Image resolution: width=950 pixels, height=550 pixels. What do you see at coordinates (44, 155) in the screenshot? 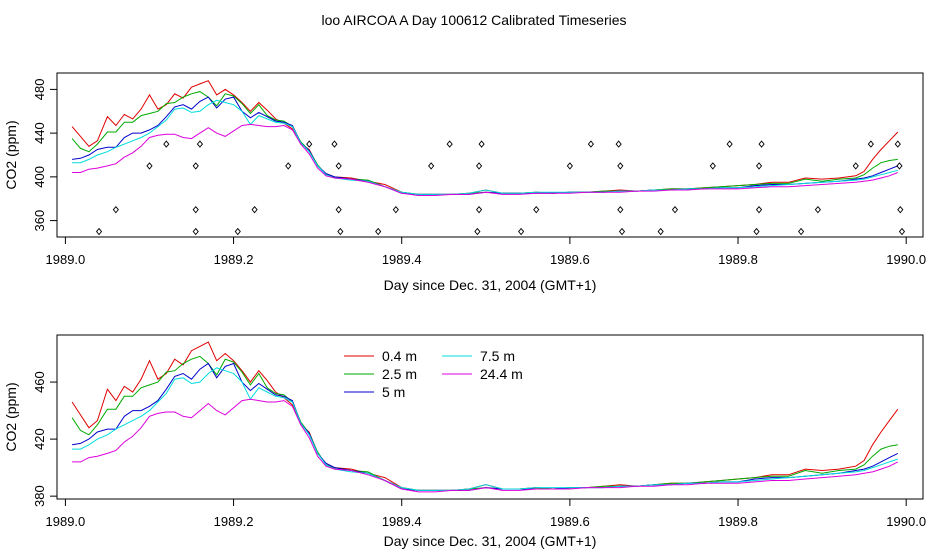
I see `top-y-ticks: 360 400 440 480` at bounding box center [44, 155].